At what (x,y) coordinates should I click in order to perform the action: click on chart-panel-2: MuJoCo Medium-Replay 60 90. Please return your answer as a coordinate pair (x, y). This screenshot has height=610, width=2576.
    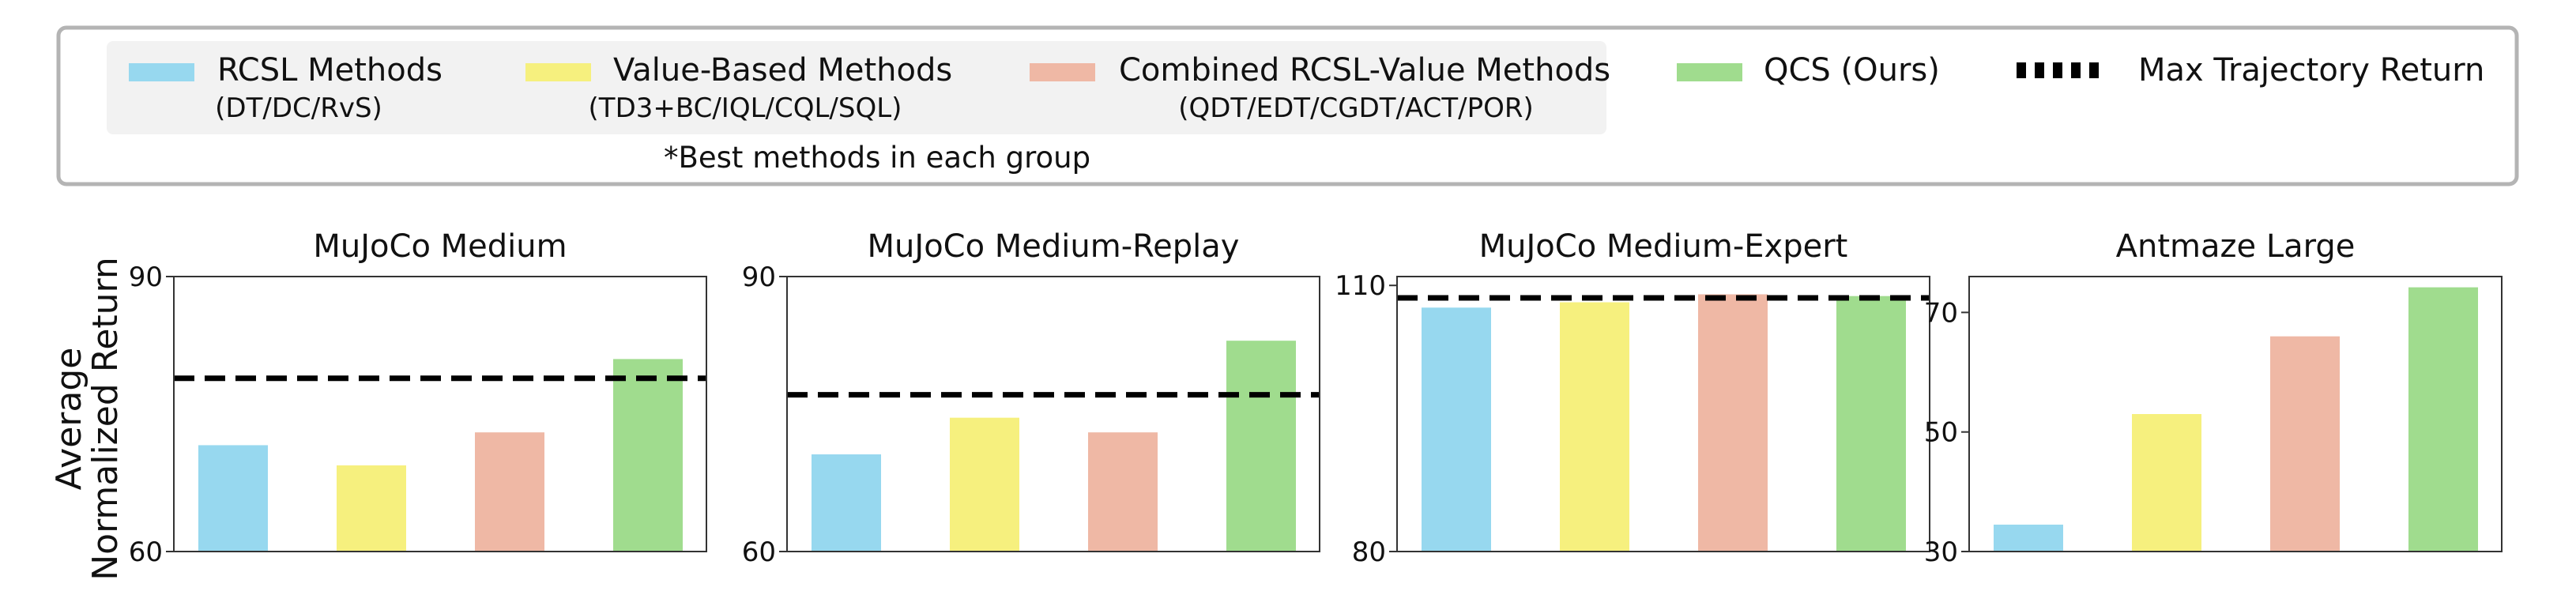
    Looking at the image, I should click on (1031, 398).